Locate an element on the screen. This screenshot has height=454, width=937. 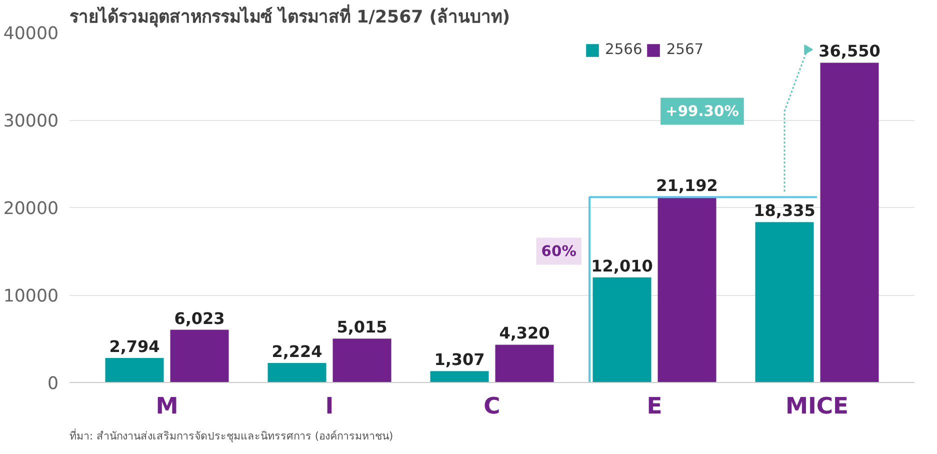
y-tick-label: 20000 is located at coordinates (30, 209).